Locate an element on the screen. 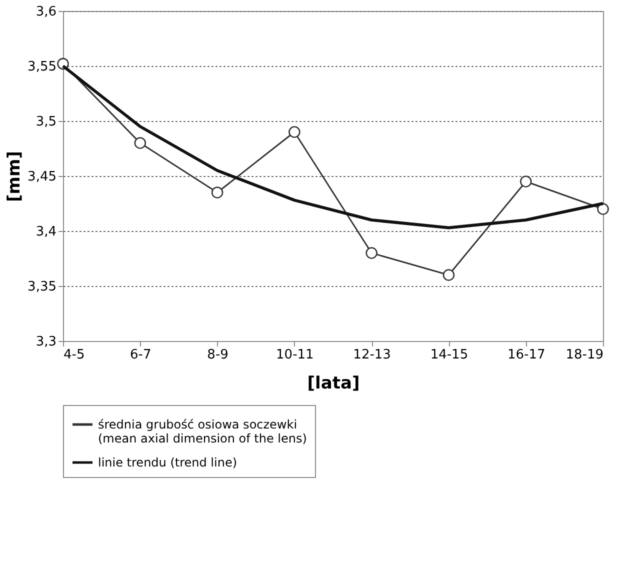  y-tick-label: 3,6 is located at coordinates (46, 12).